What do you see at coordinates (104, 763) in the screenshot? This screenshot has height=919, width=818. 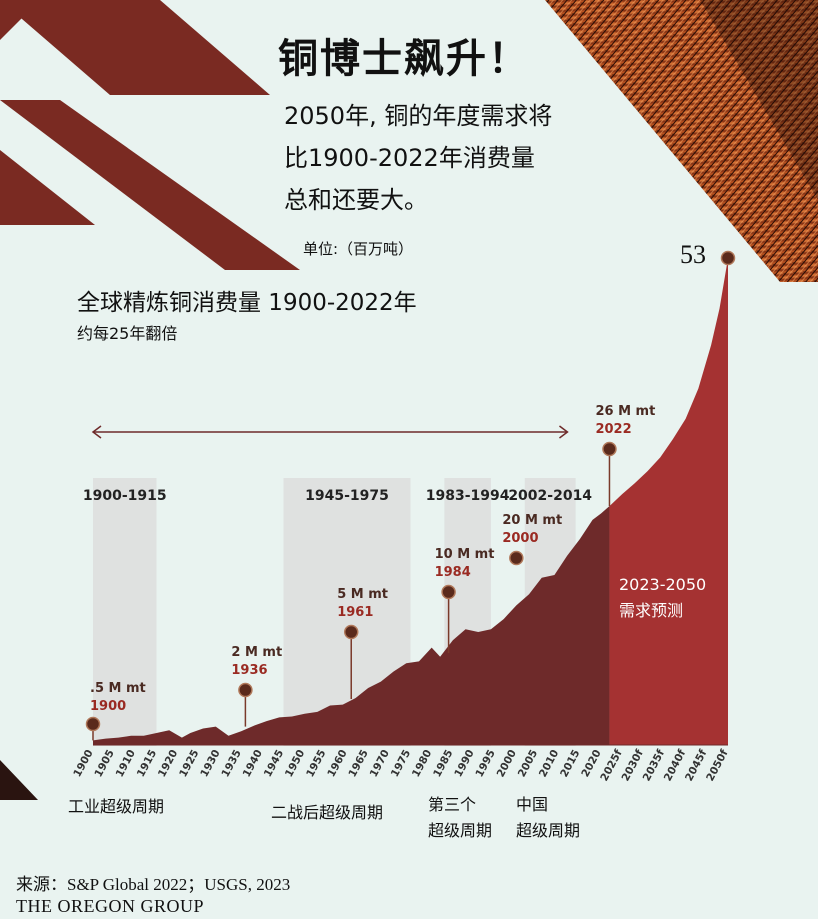 I see `x-tick-label: 1905` at bounding box center [104, 763].